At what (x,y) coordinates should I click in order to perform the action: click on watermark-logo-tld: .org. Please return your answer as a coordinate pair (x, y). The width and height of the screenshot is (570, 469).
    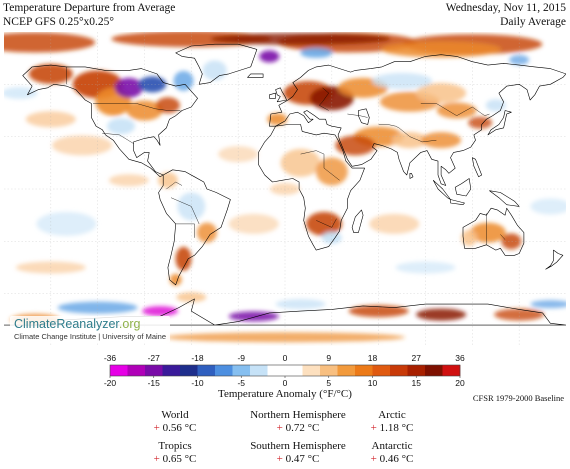
    Looking at the image, I should click on (129, 324).